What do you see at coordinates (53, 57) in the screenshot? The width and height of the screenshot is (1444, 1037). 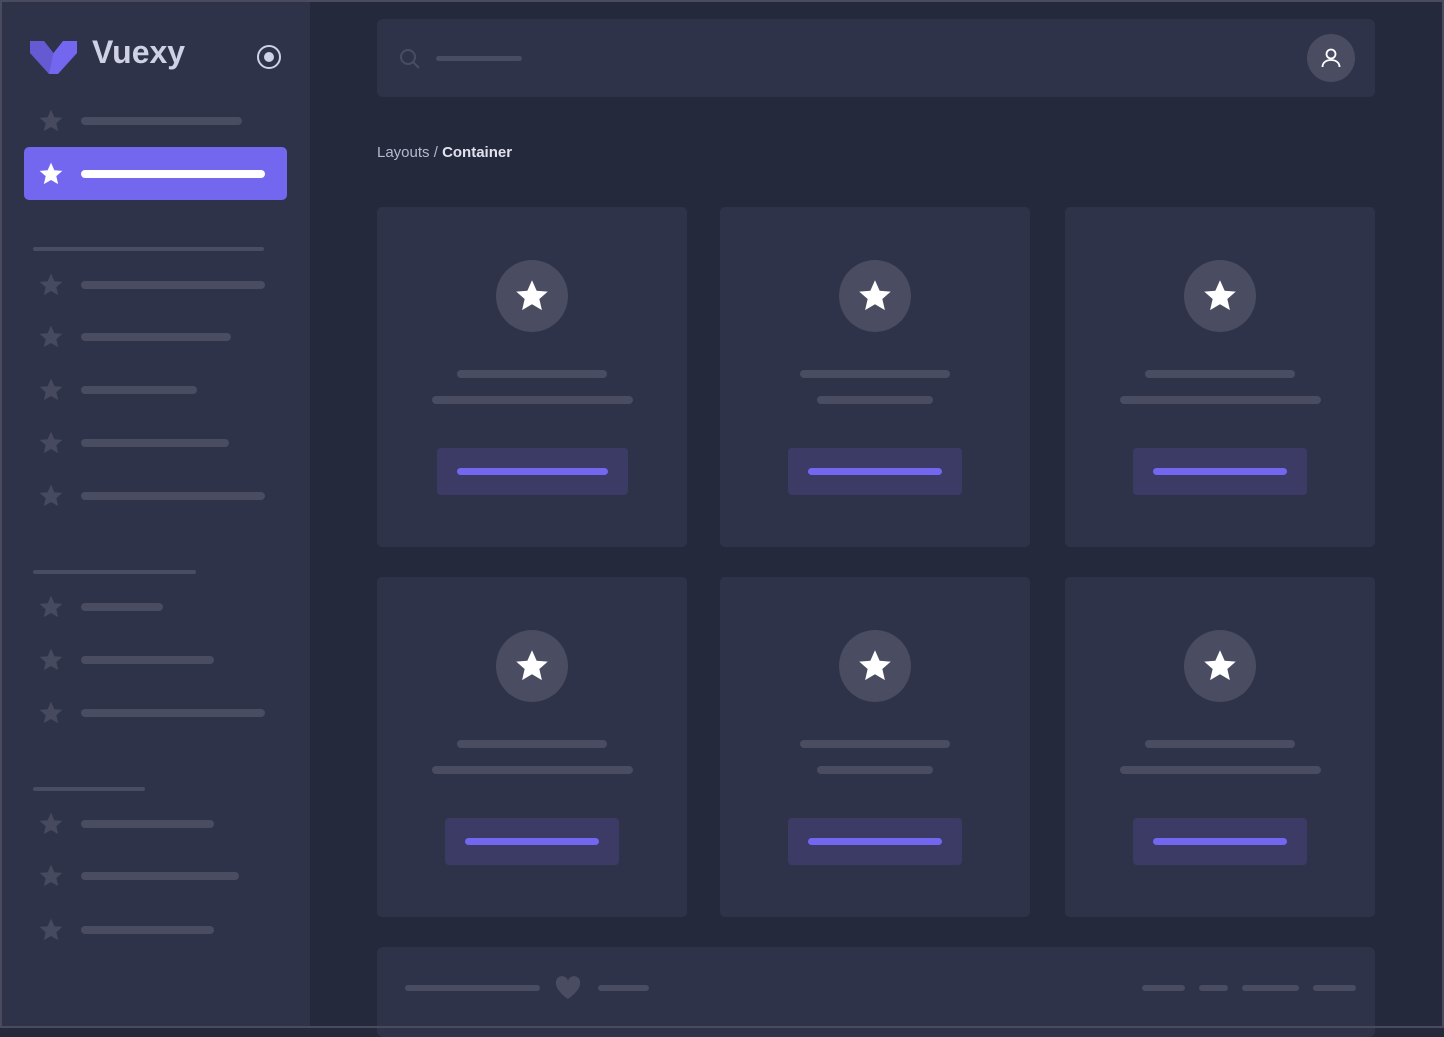 I see `vuexy-logo-icon` at bounding box center [53, 57].